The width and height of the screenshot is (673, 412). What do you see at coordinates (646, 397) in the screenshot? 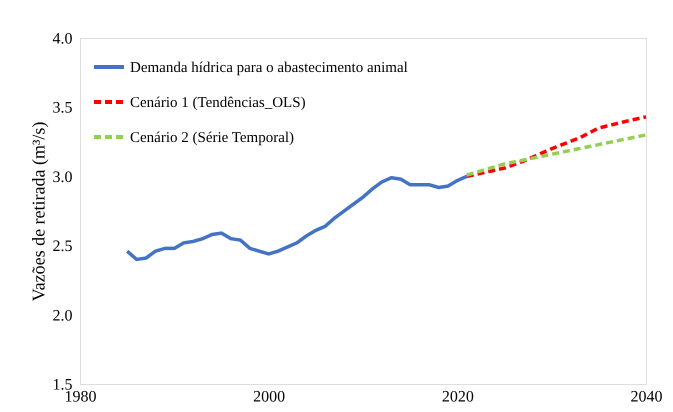
I see `x-tick-label: 2040` at bounding box center [646, 397].